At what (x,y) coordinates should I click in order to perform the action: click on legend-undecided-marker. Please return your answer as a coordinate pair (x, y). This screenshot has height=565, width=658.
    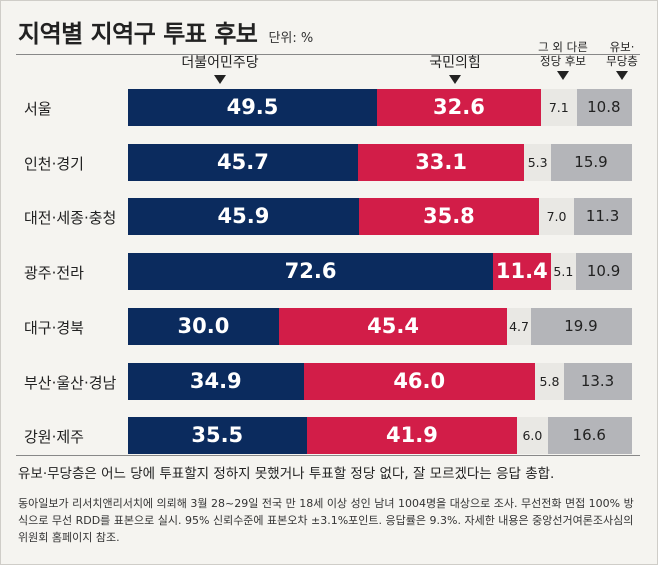
    Looking at the image, I should click on (622, 75).